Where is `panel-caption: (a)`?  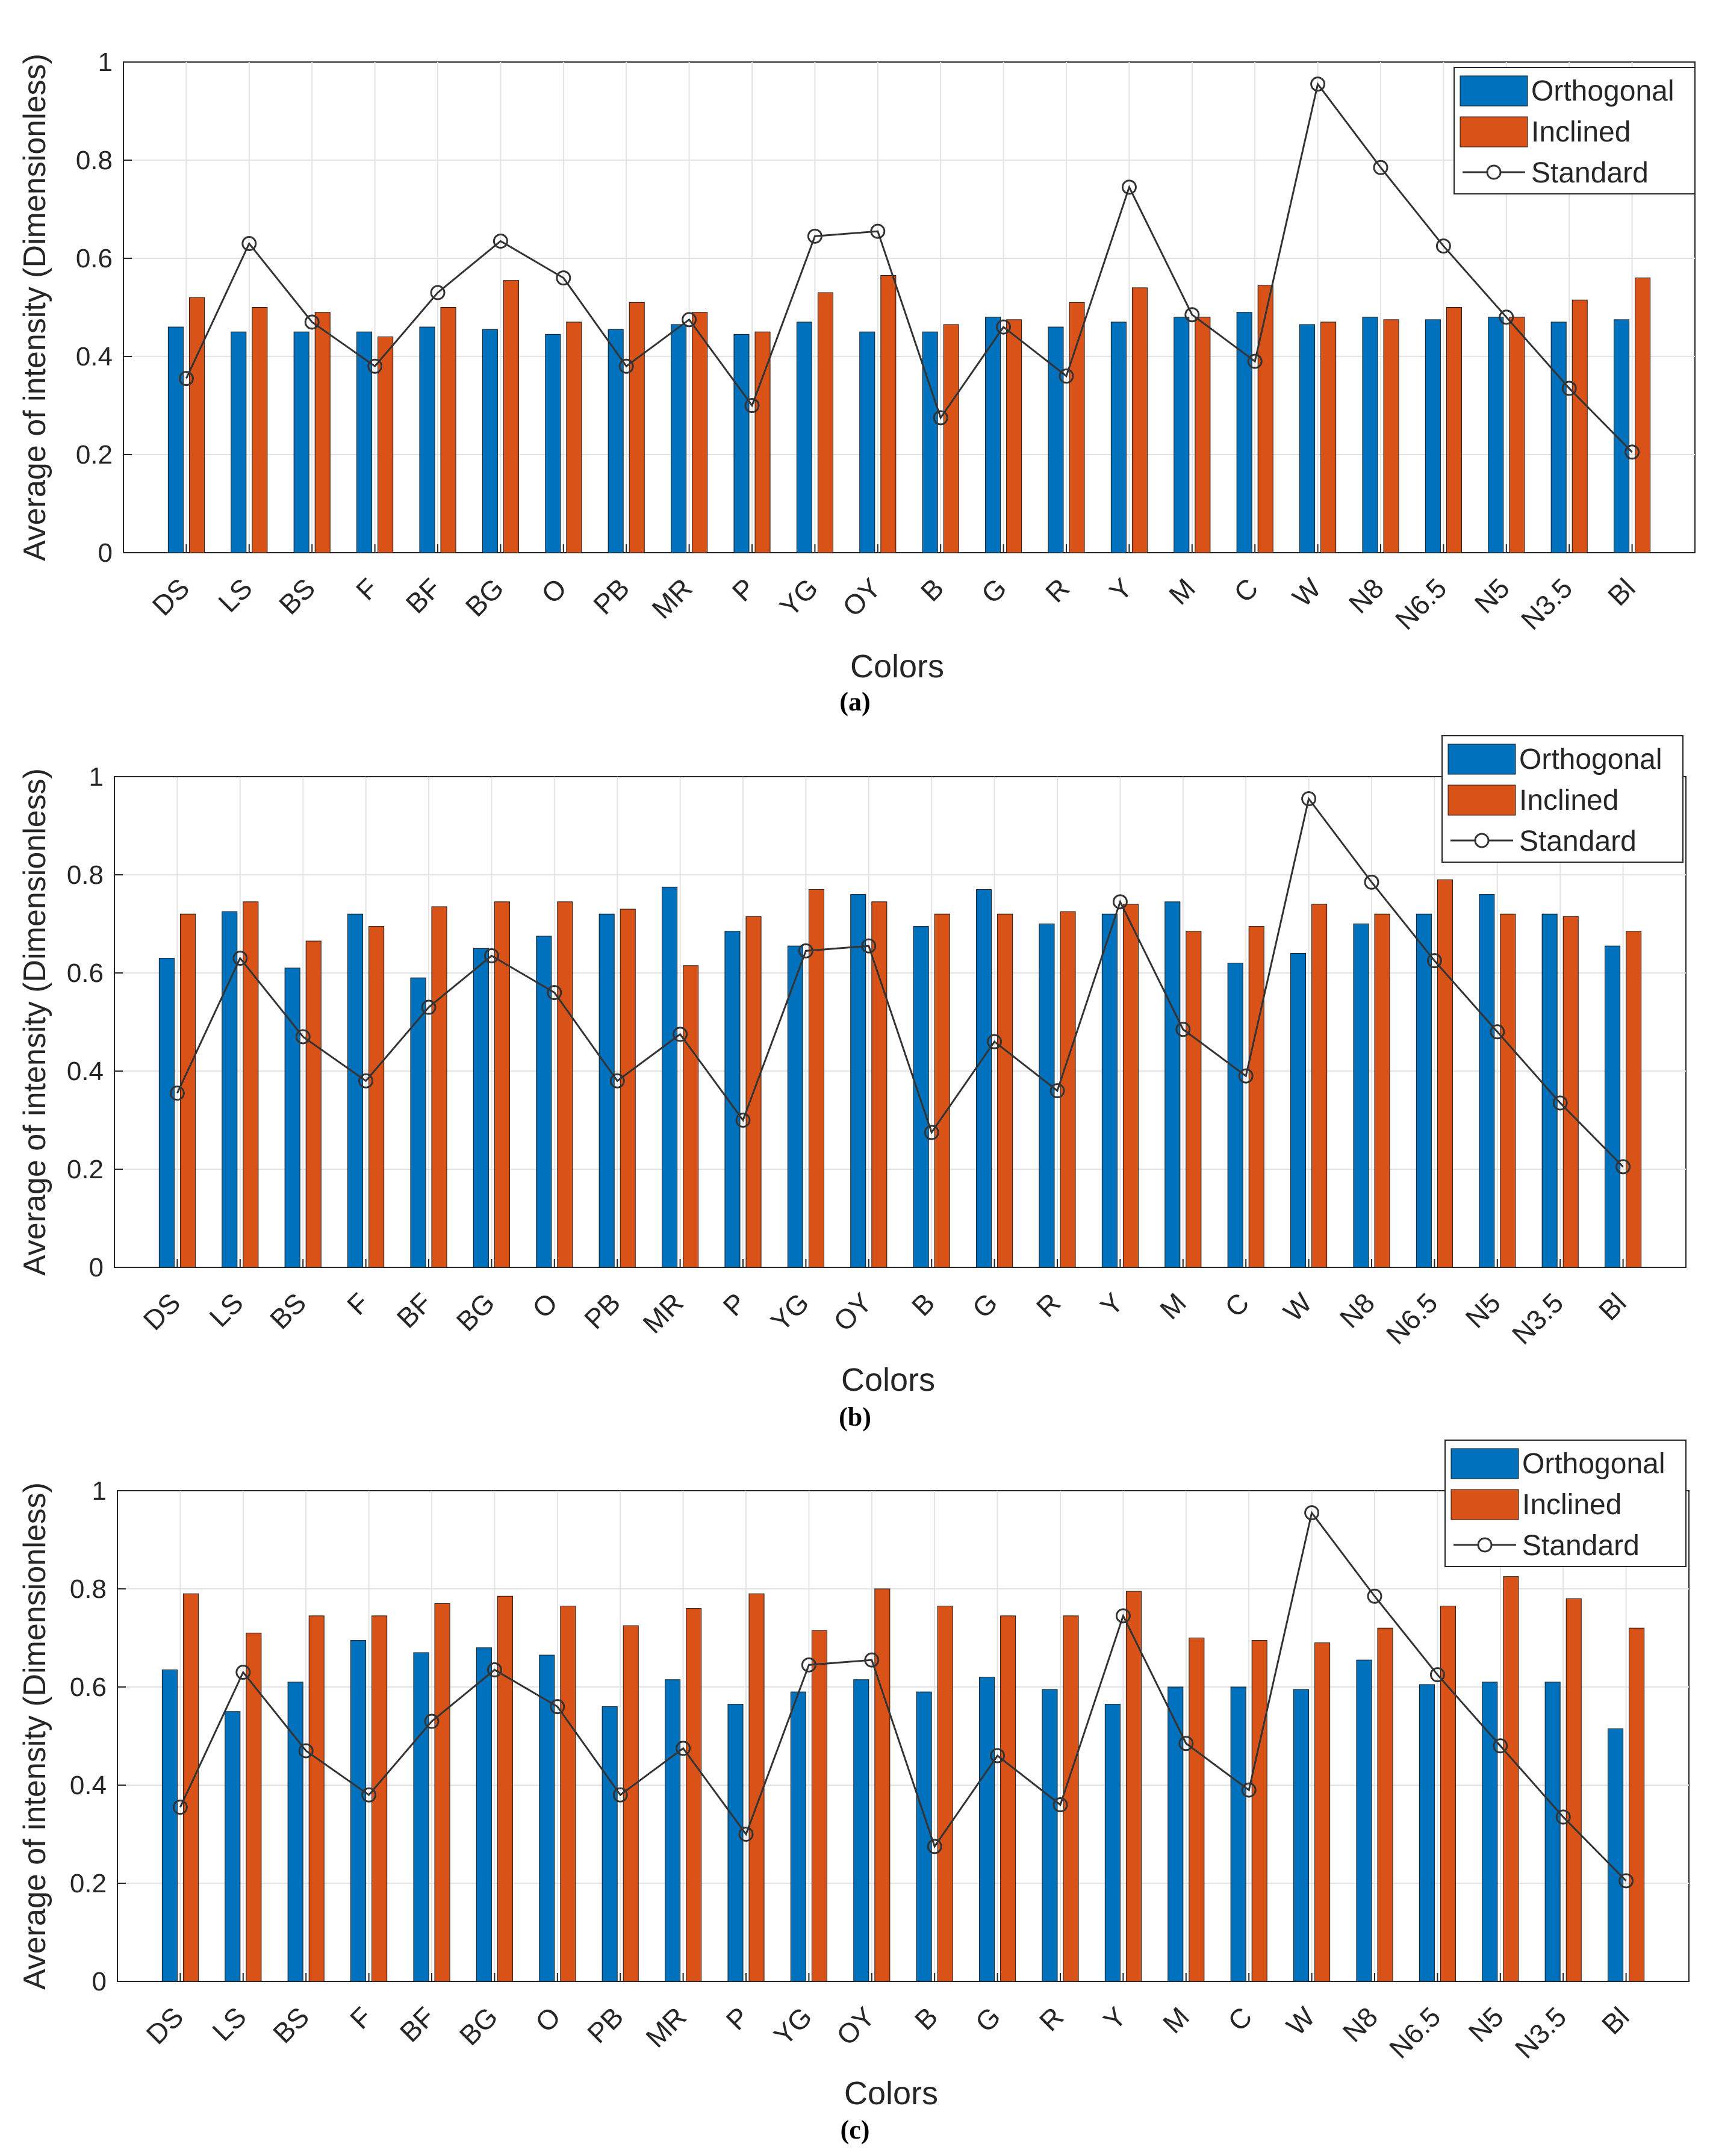
panel-caption: (a) is located at coordinates (854, 701).